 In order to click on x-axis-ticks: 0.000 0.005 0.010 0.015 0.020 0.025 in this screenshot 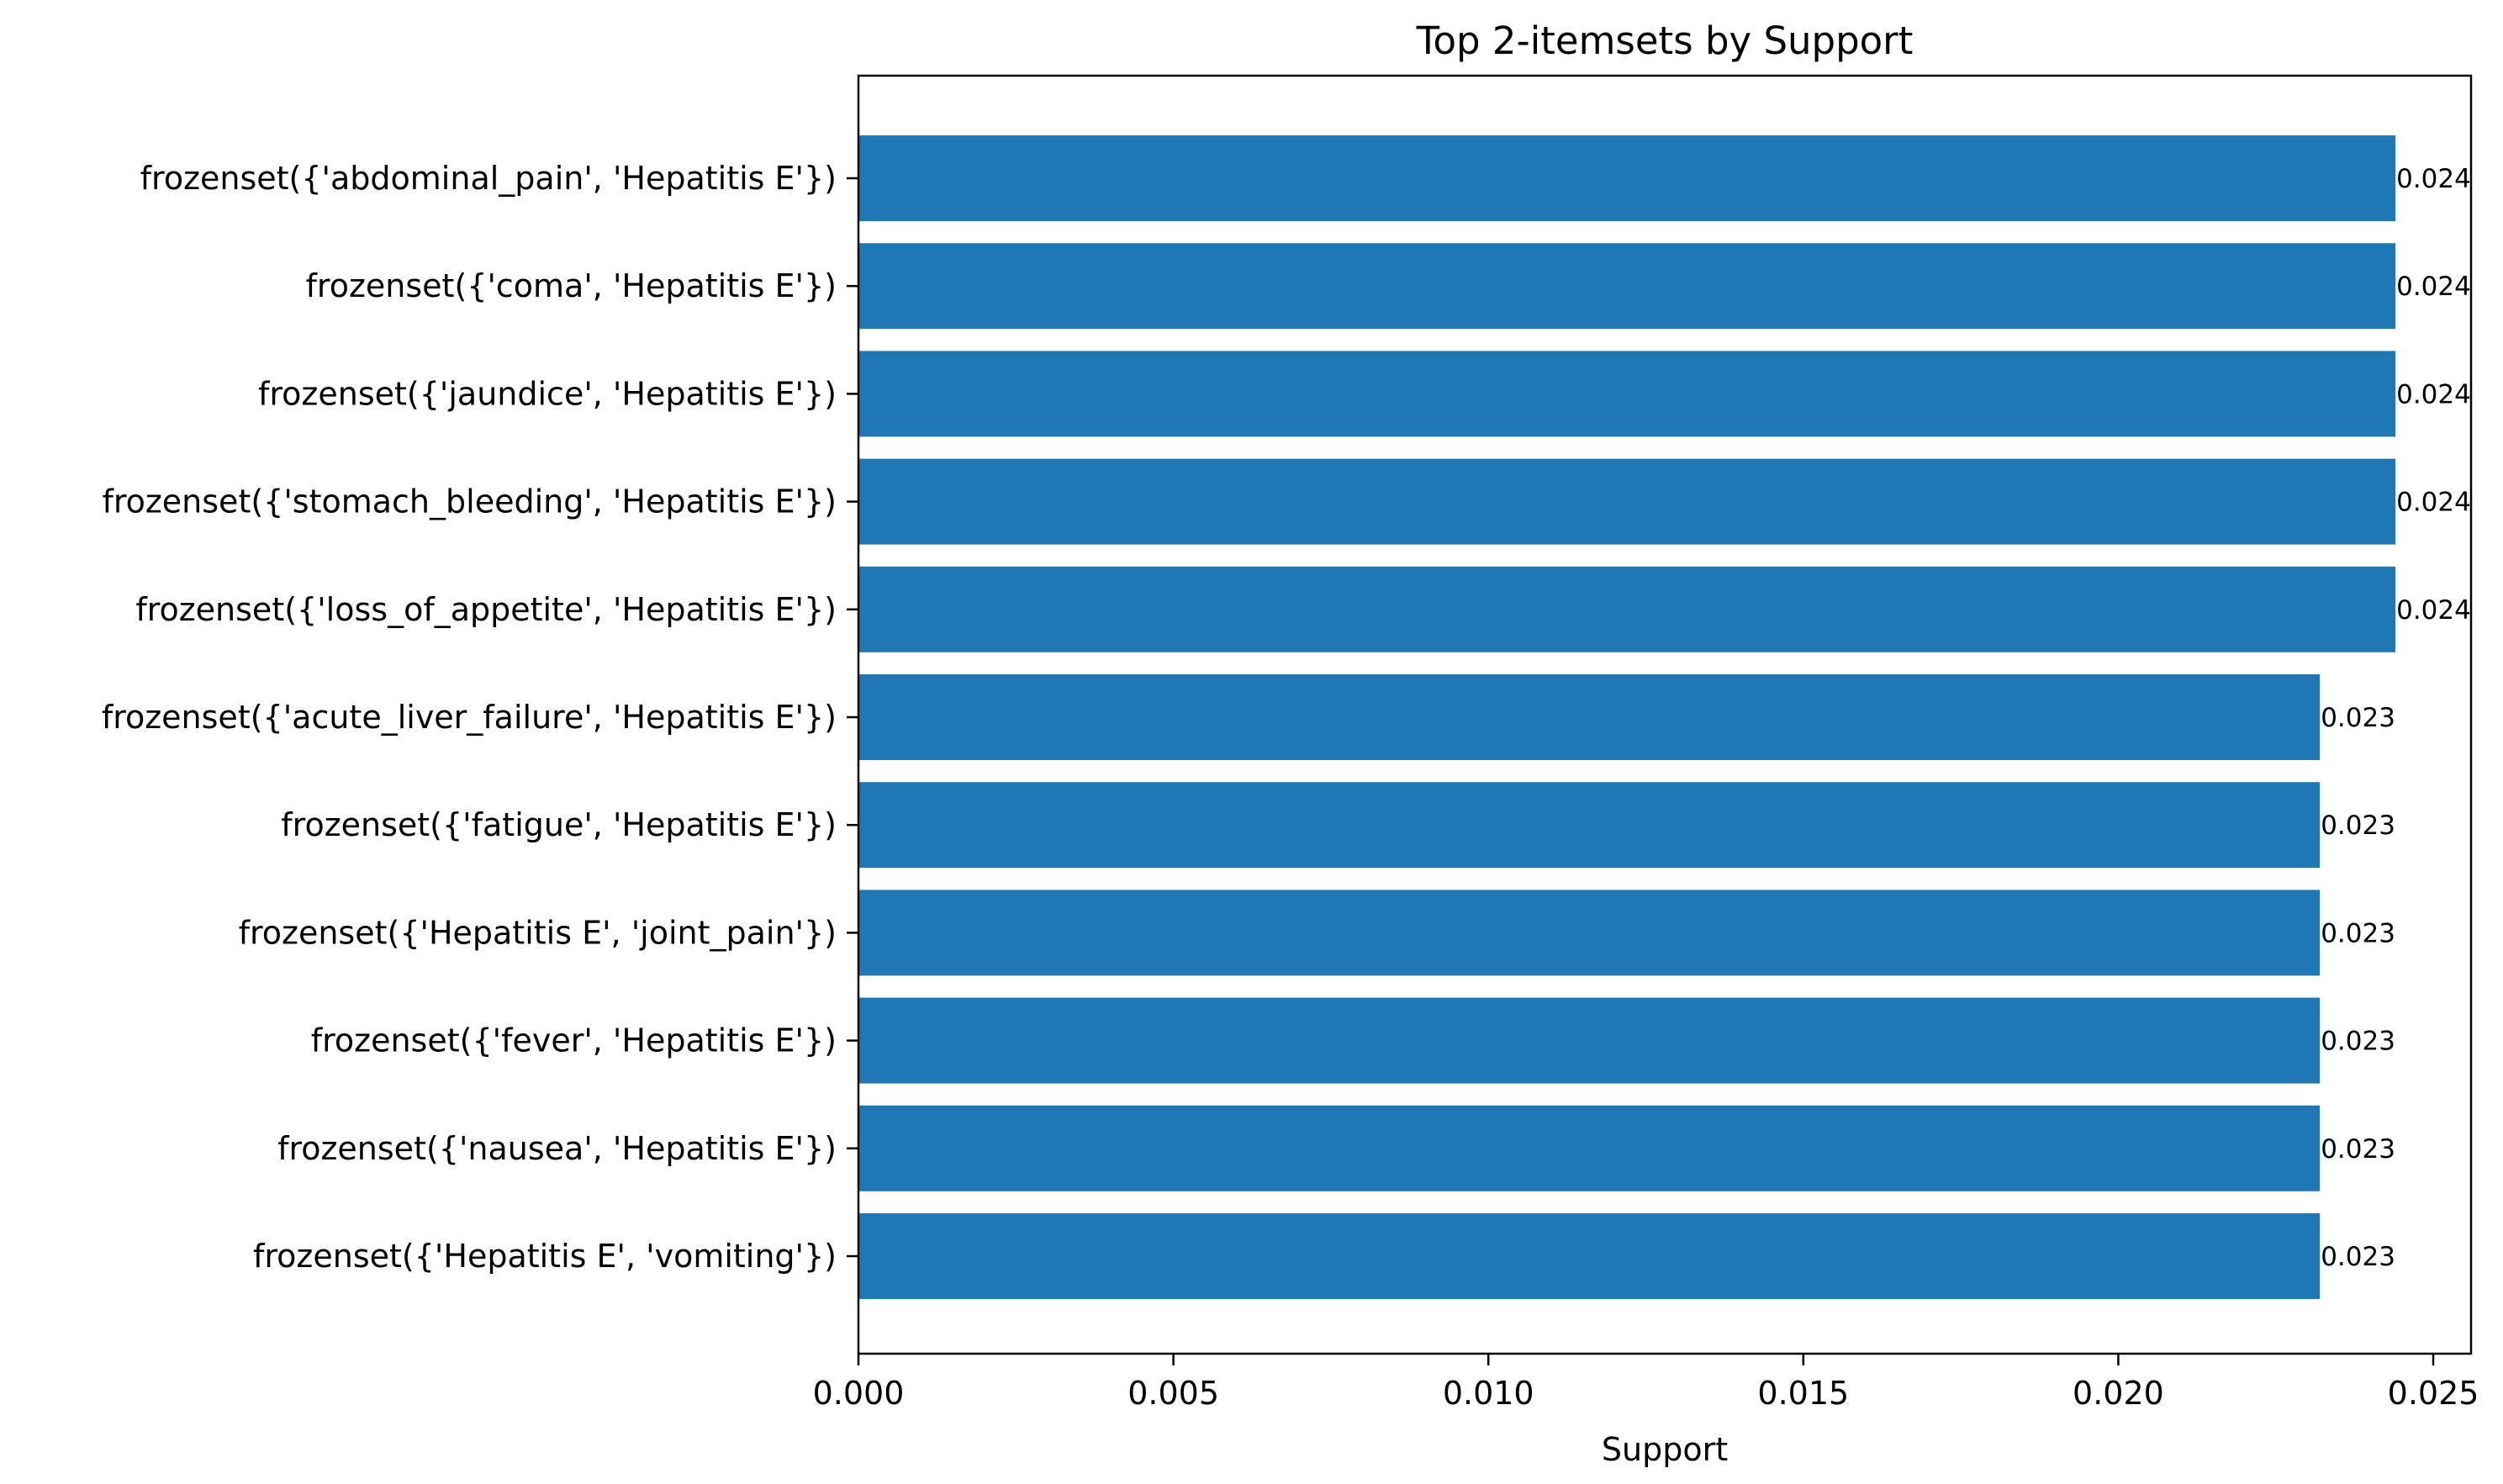, I will do `click(1646, 1383)`.